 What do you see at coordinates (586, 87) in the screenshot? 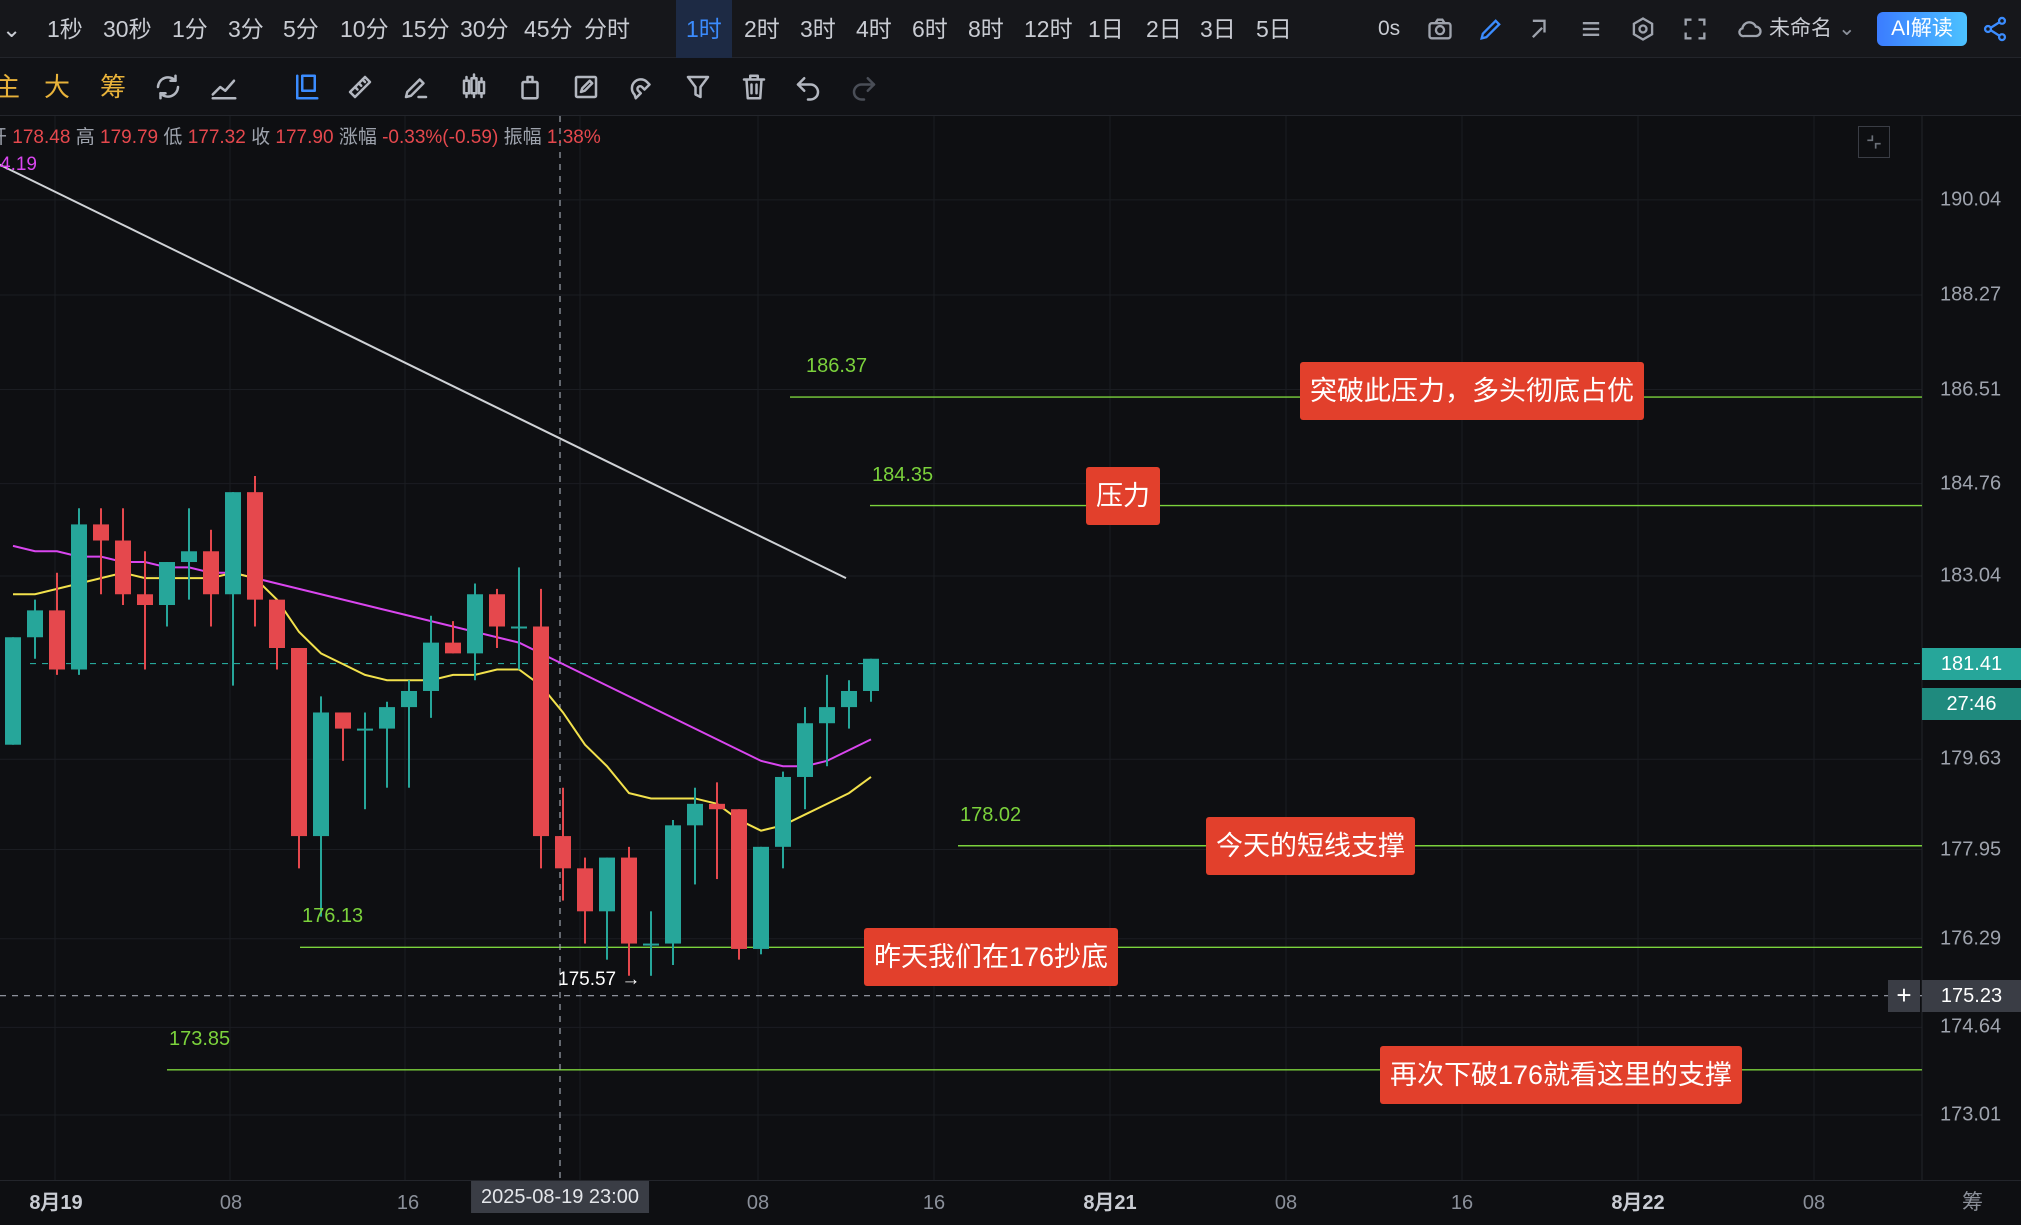
I see `edit-icon` at bounding box center [586, 87].